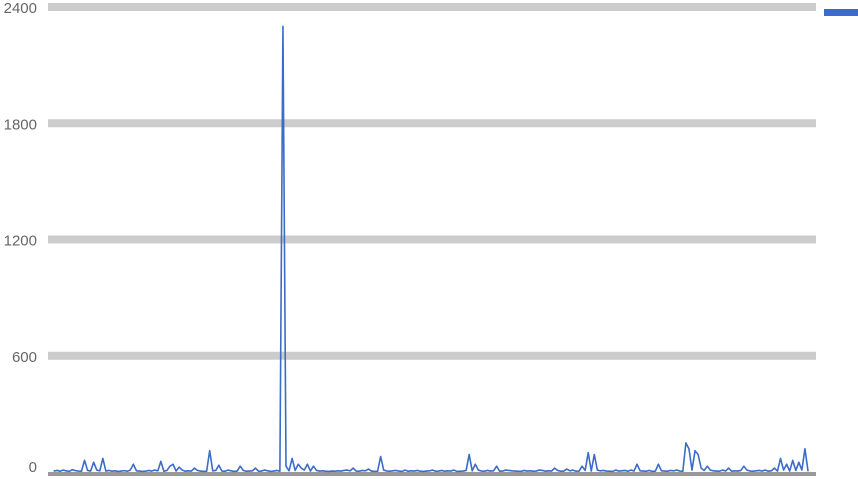  I want to click on y-tick-label: 1800, so click(20, 124).